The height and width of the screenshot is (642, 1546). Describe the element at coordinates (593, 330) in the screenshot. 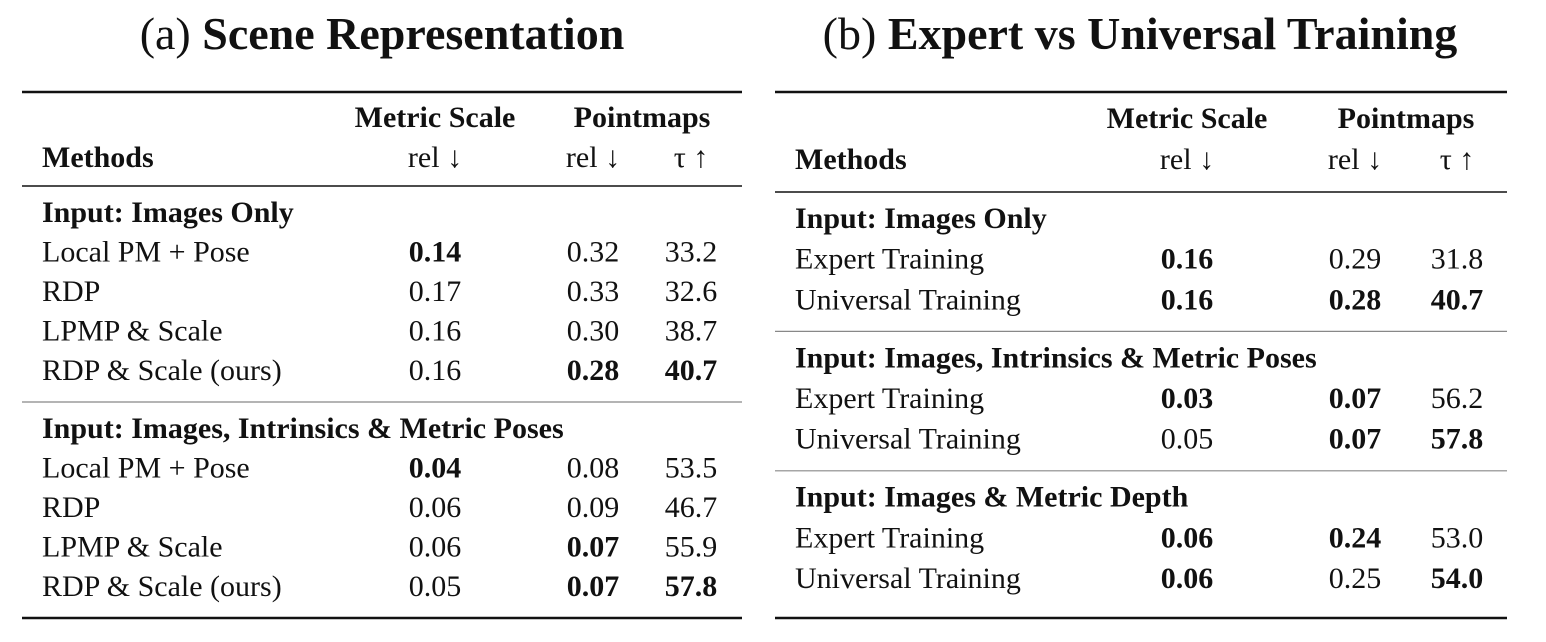

I see `cell-value: 0.30` at that location.